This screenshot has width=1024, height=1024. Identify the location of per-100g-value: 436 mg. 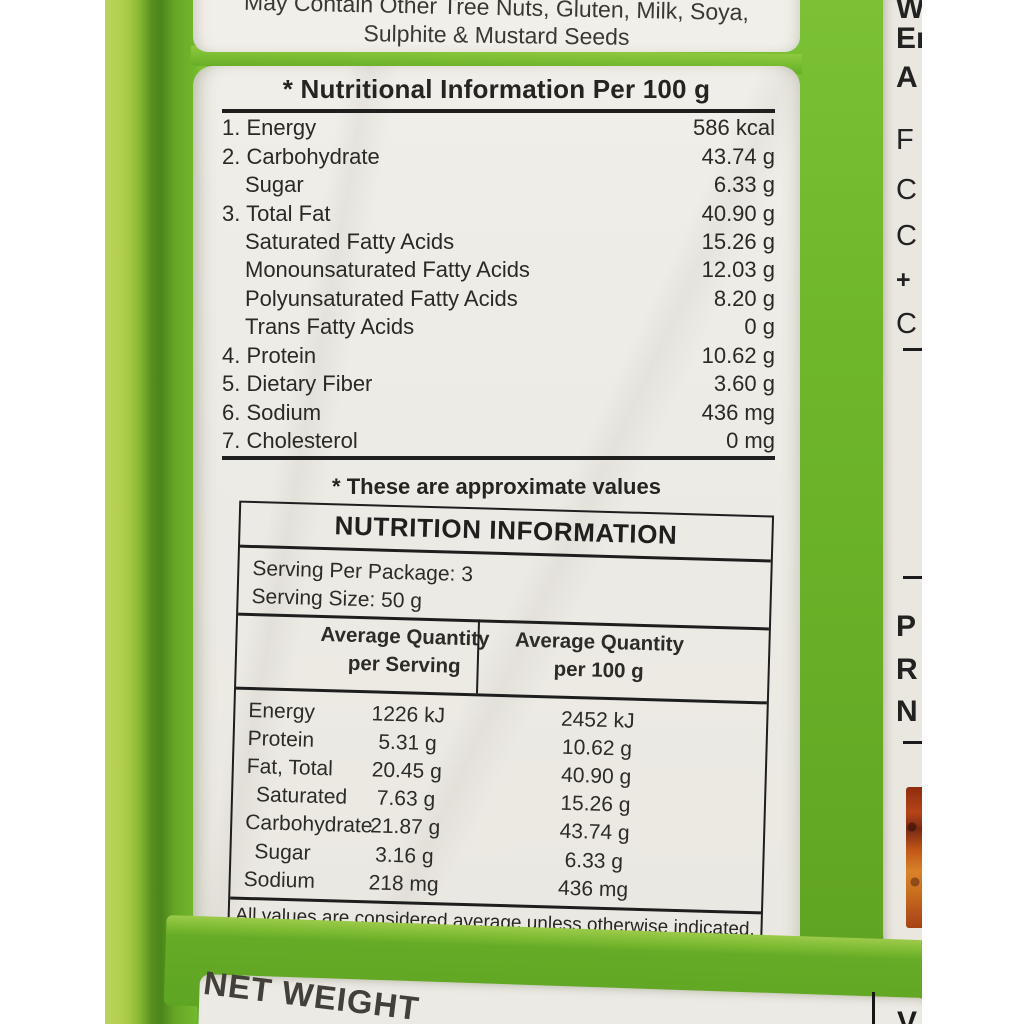
(593, 889).